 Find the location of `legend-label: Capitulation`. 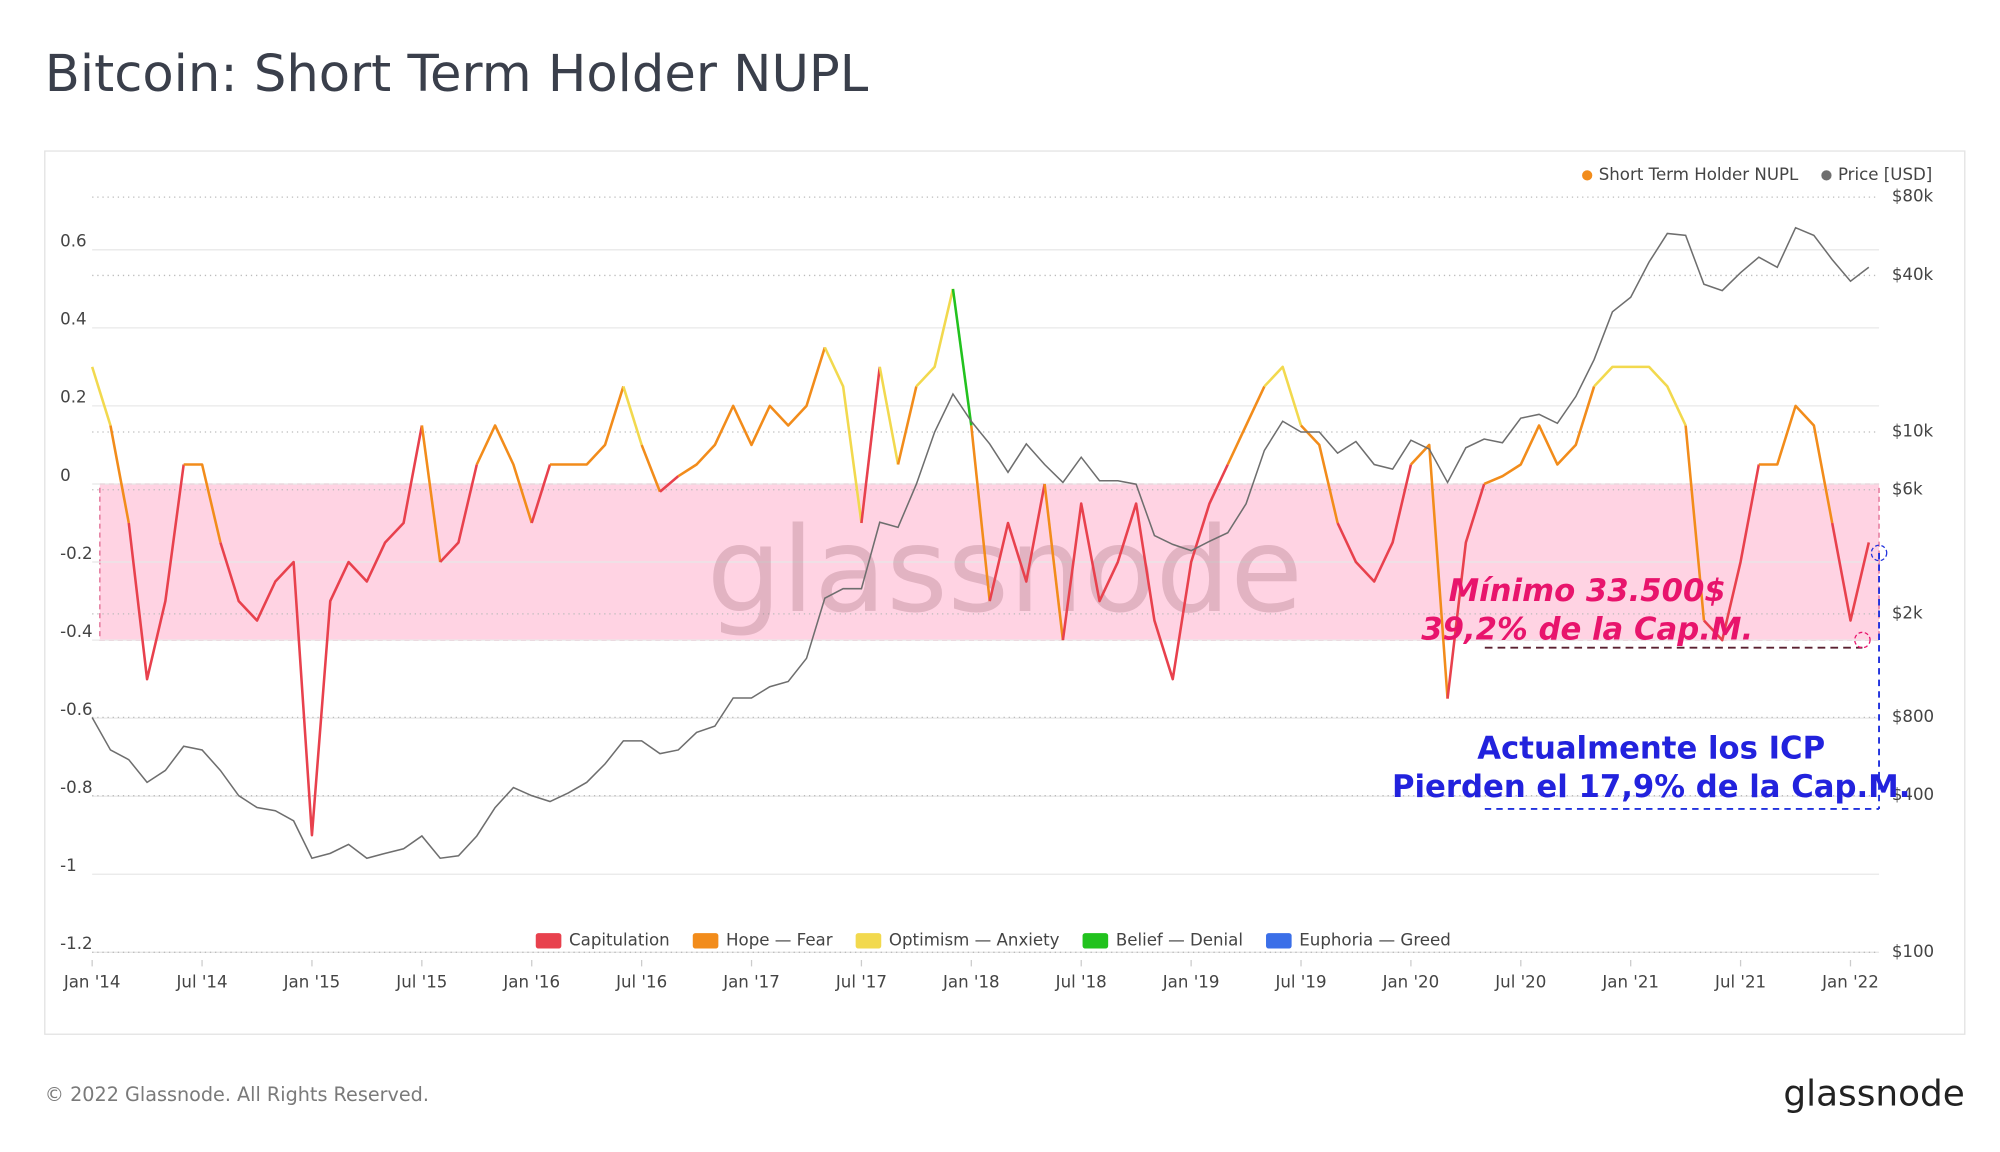

legend-label: Capitulation is located at coordinates (619, 939).